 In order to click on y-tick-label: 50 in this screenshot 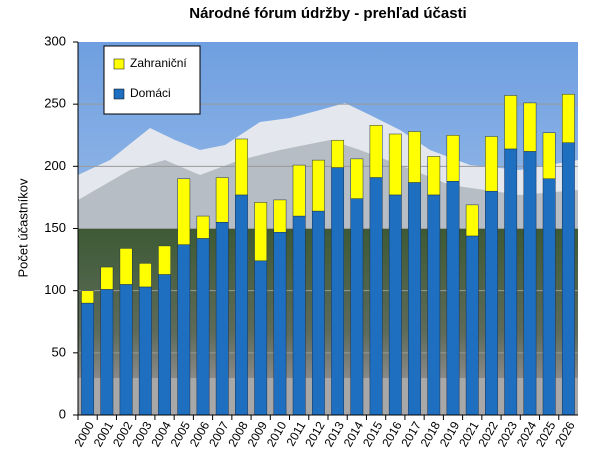, I will do `click(59, 351)`.